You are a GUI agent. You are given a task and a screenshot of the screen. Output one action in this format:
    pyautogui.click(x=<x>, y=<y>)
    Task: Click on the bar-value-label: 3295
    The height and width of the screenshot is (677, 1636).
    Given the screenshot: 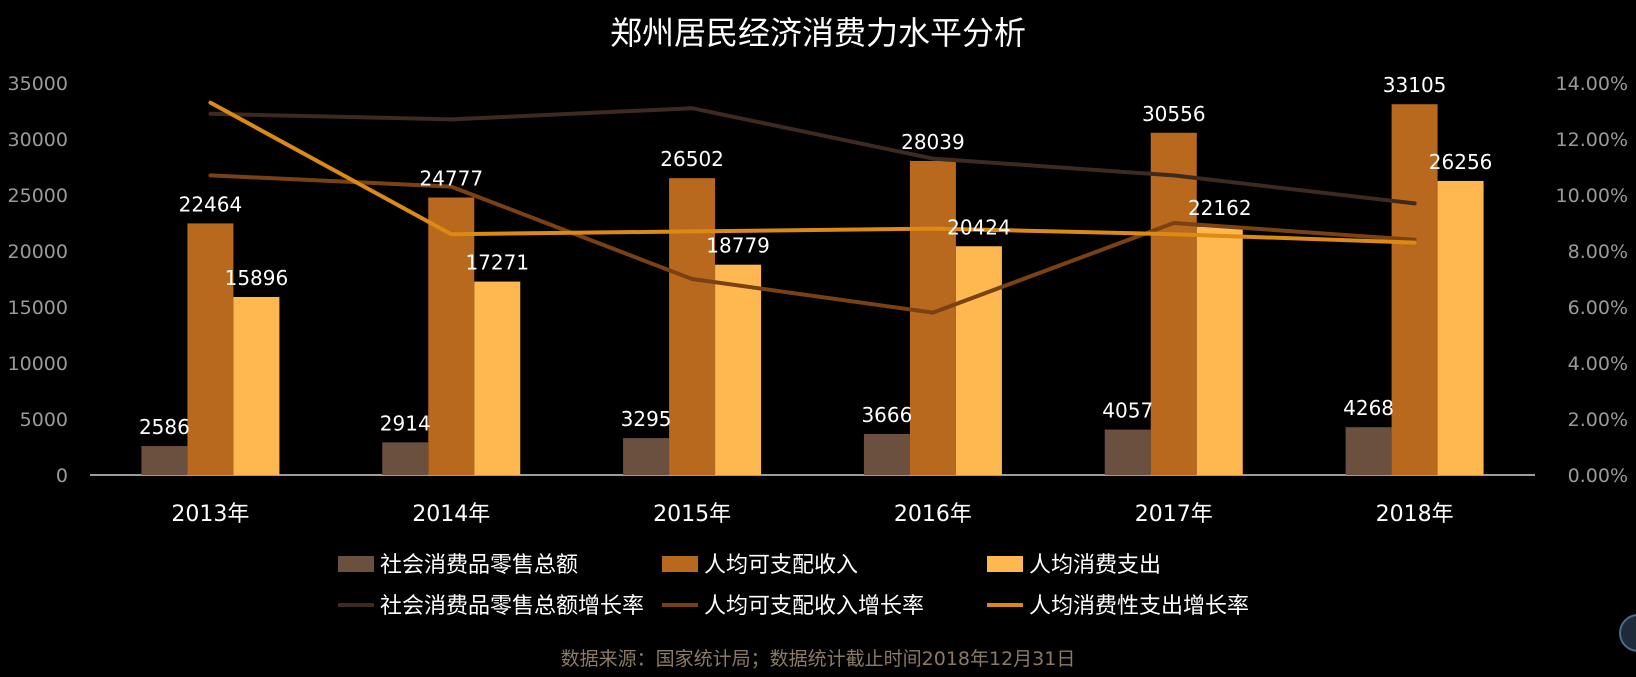 What is the action you would take?
    pyautogui.click(x=646, y=419)
    